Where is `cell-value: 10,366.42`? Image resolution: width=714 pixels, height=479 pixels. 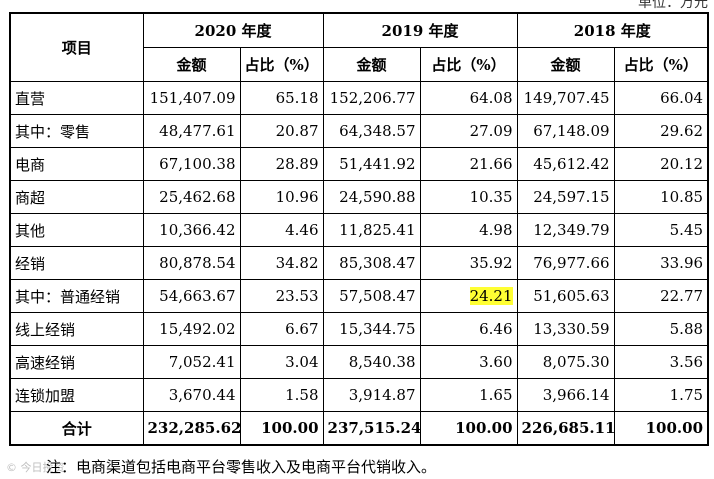 cell-value: 10,366.42 is located at coordinates (191, 230).